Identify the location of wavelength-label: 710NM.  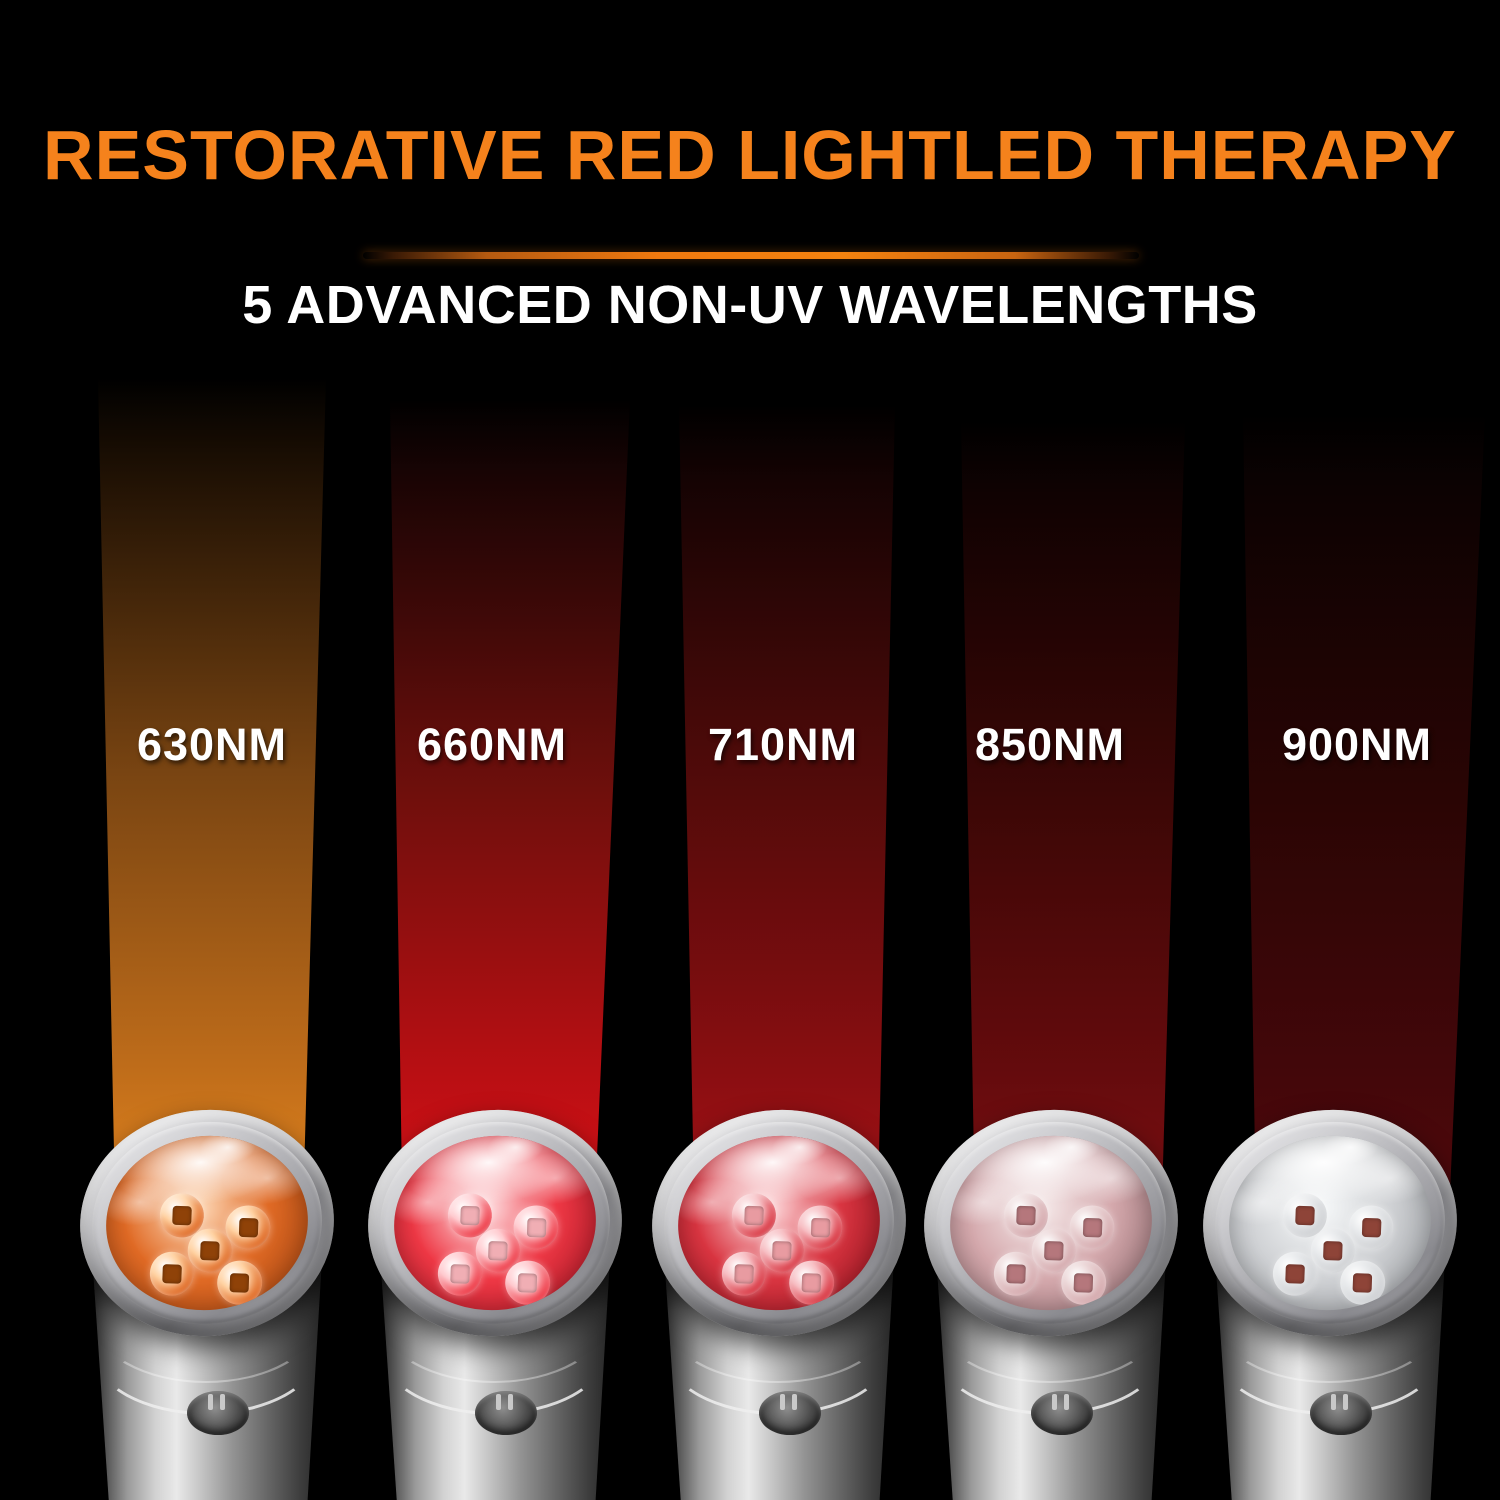
(783, 744).